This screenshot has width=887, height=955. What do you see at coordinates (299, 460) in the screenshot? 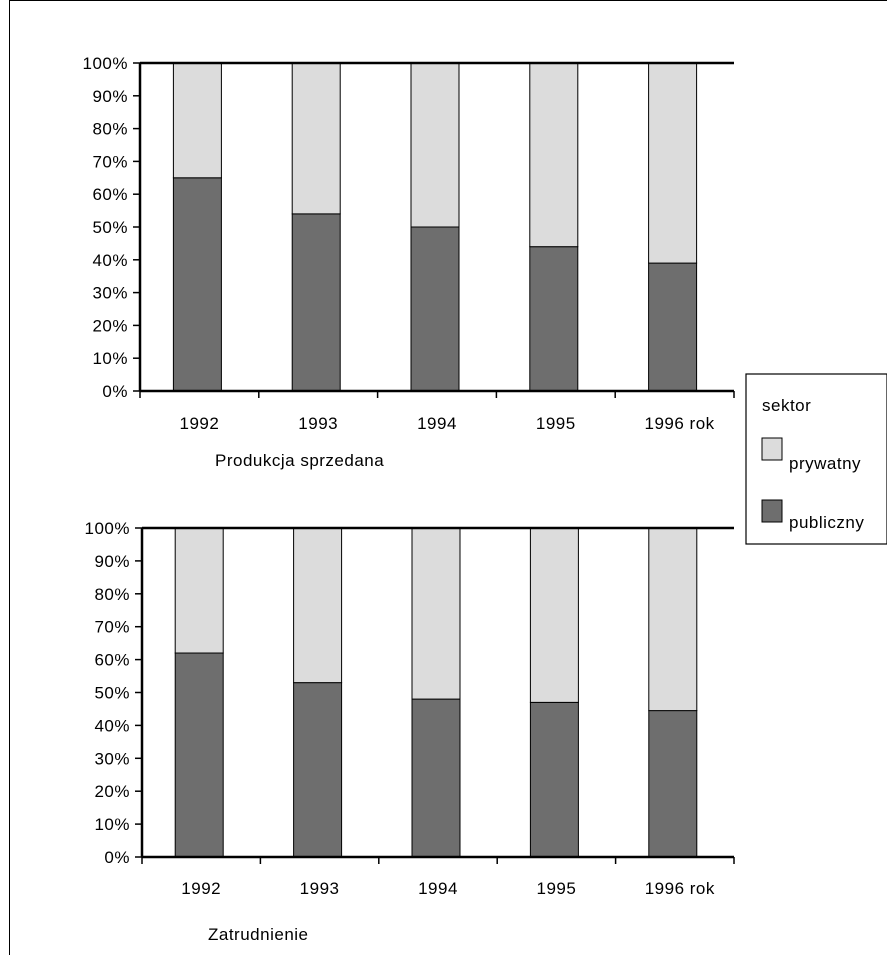
I see `chart-caption: Produkcja sprzedana` at bounding box center [299, 460].